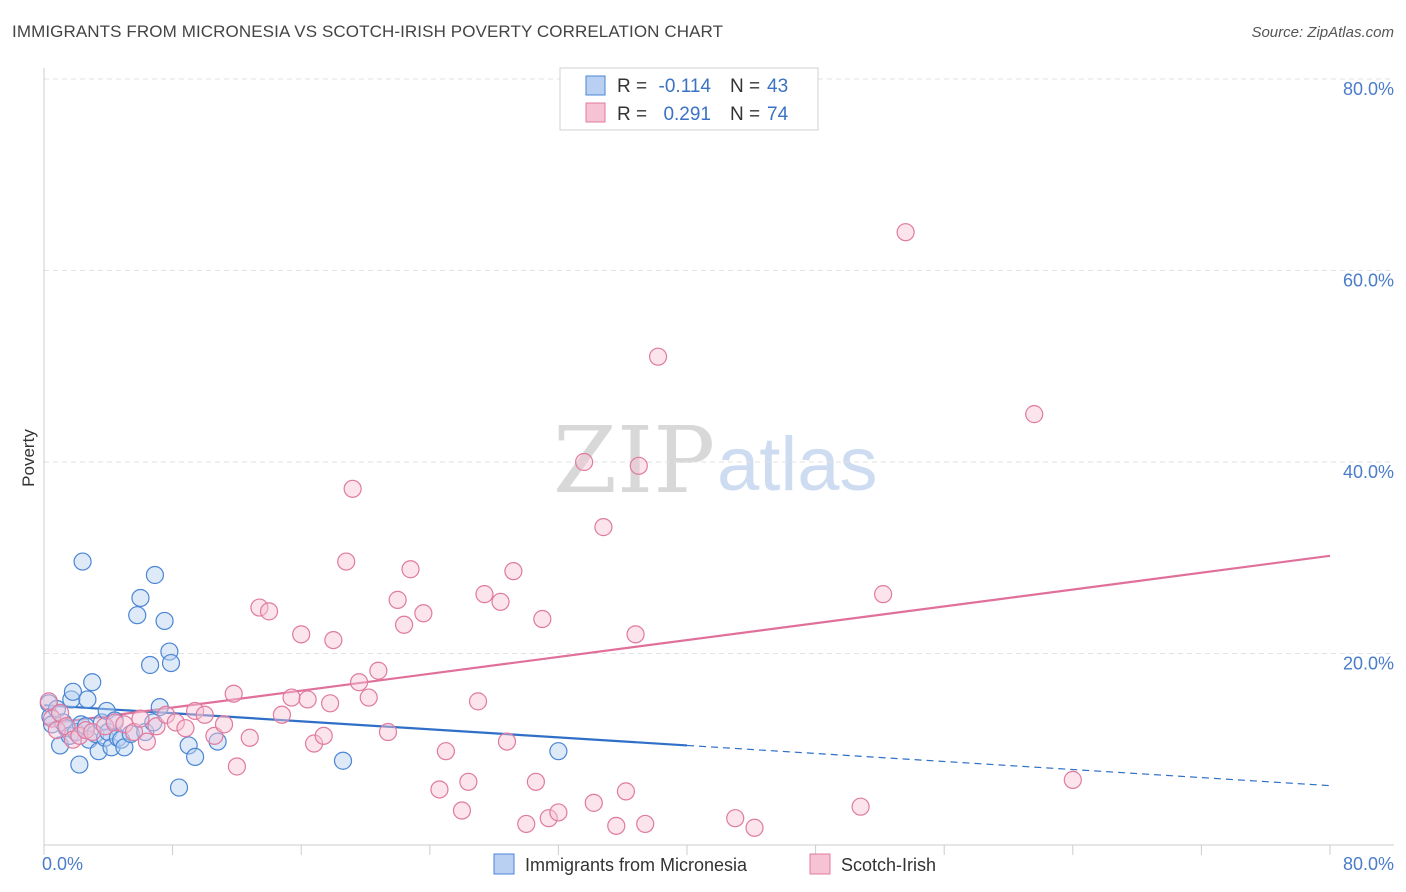 This screenshot has height=892, width=1406. What do you see at coordinates (1368, 664) in the screenshot?
I see `y-tick-label-0: 20.0%` at bounding box center [1368, 664].